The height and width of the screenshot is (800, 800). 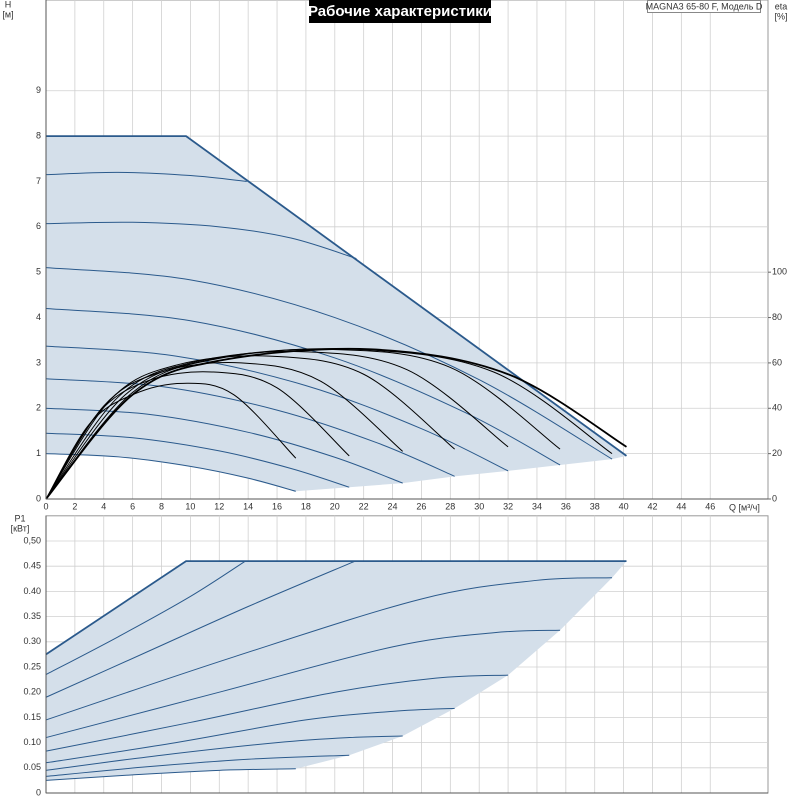 I want to click on y2-tick-label: 40, so click(x=777, y=408).